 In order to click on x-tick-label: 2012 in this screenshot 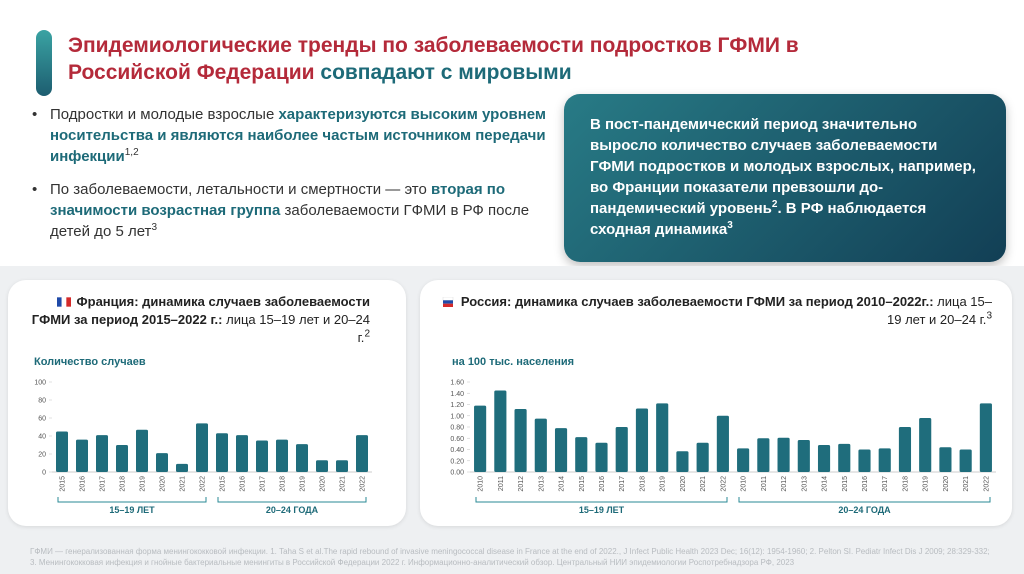, I will do `click(784, 484)`.